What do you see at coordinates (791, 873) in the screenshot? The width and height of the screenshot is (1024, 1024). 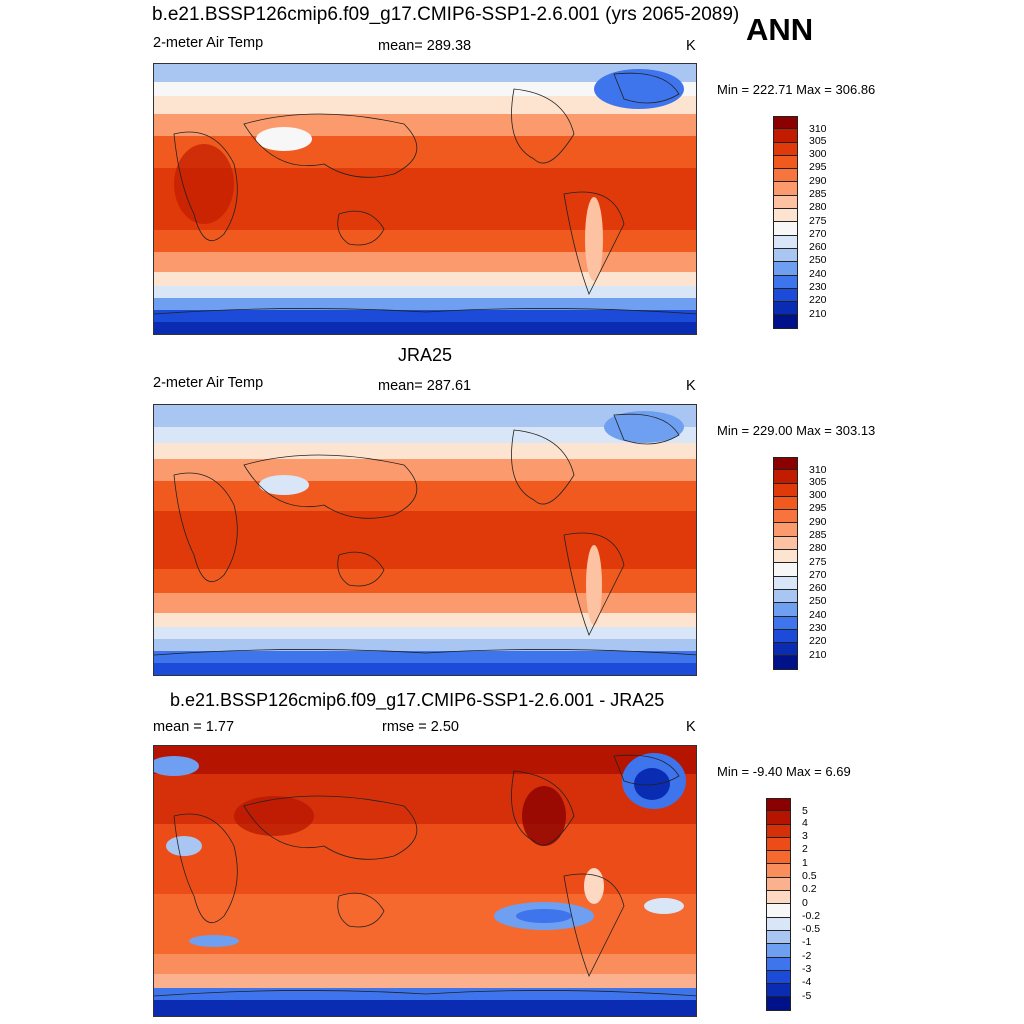 I see `colorbar-swatch: 0.5` at bounding box center [791, 873].